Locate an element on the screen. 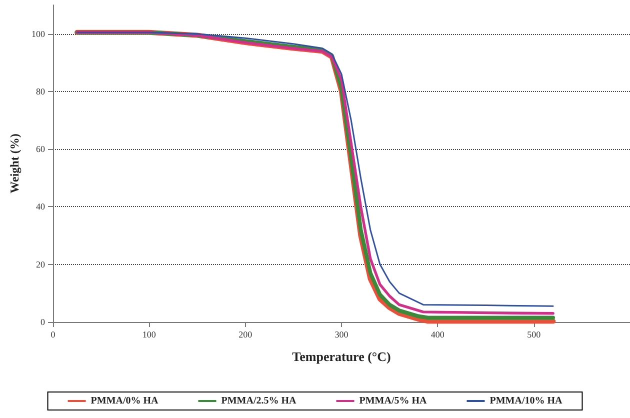 Image resolution: width=630 pixels, height=418 pixels. legend-label: PMMA/2.5% HA is located at coordinates (259, 401).